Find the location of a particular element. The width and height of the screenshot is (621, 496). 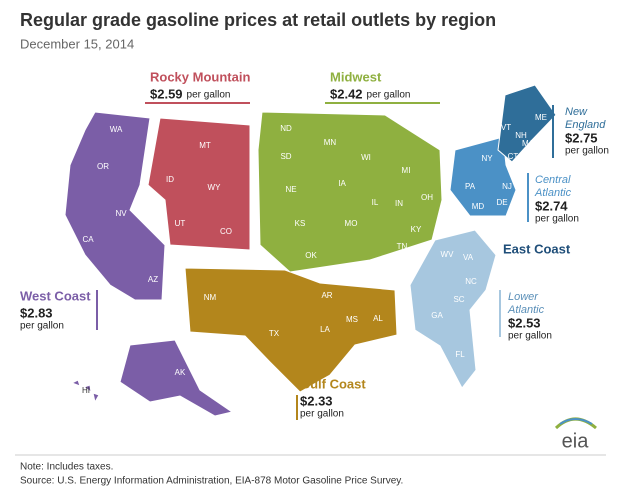

state-label: HI is located at coordinates (86, 390).